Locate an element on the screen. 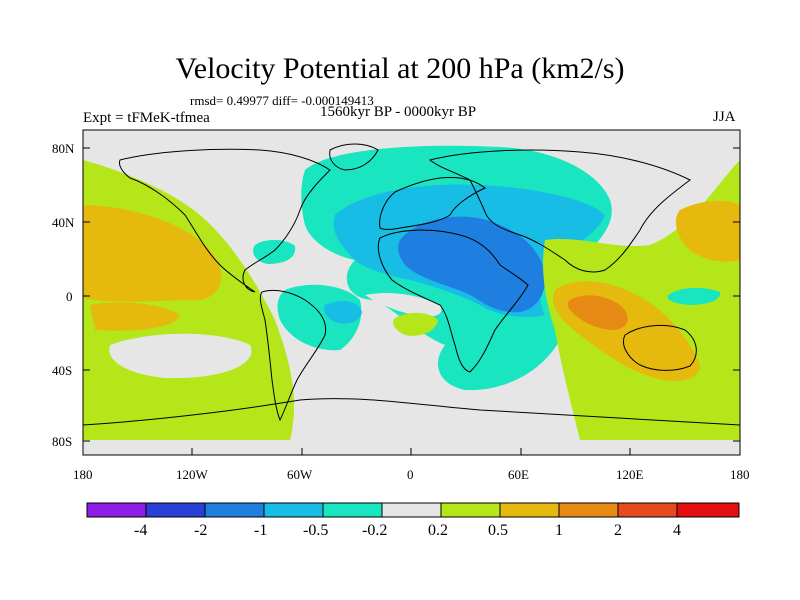 This screenshot has height=600, width=800. lon-label-60e: 60E is located at coordinates (518, 474).